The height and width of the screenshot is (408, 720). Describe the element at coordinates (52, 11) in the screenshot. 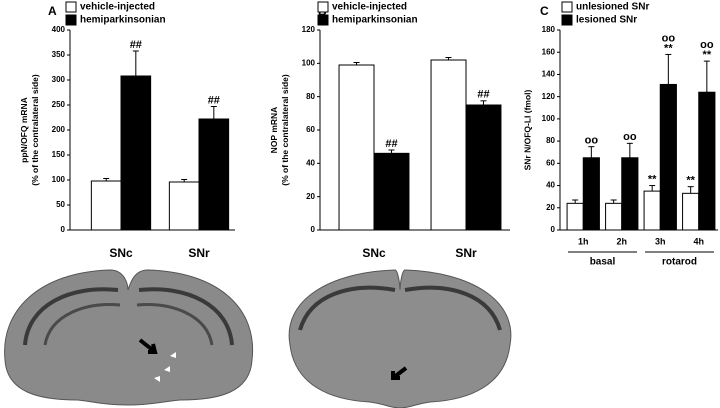

I see `panel-letter: A` at that location.